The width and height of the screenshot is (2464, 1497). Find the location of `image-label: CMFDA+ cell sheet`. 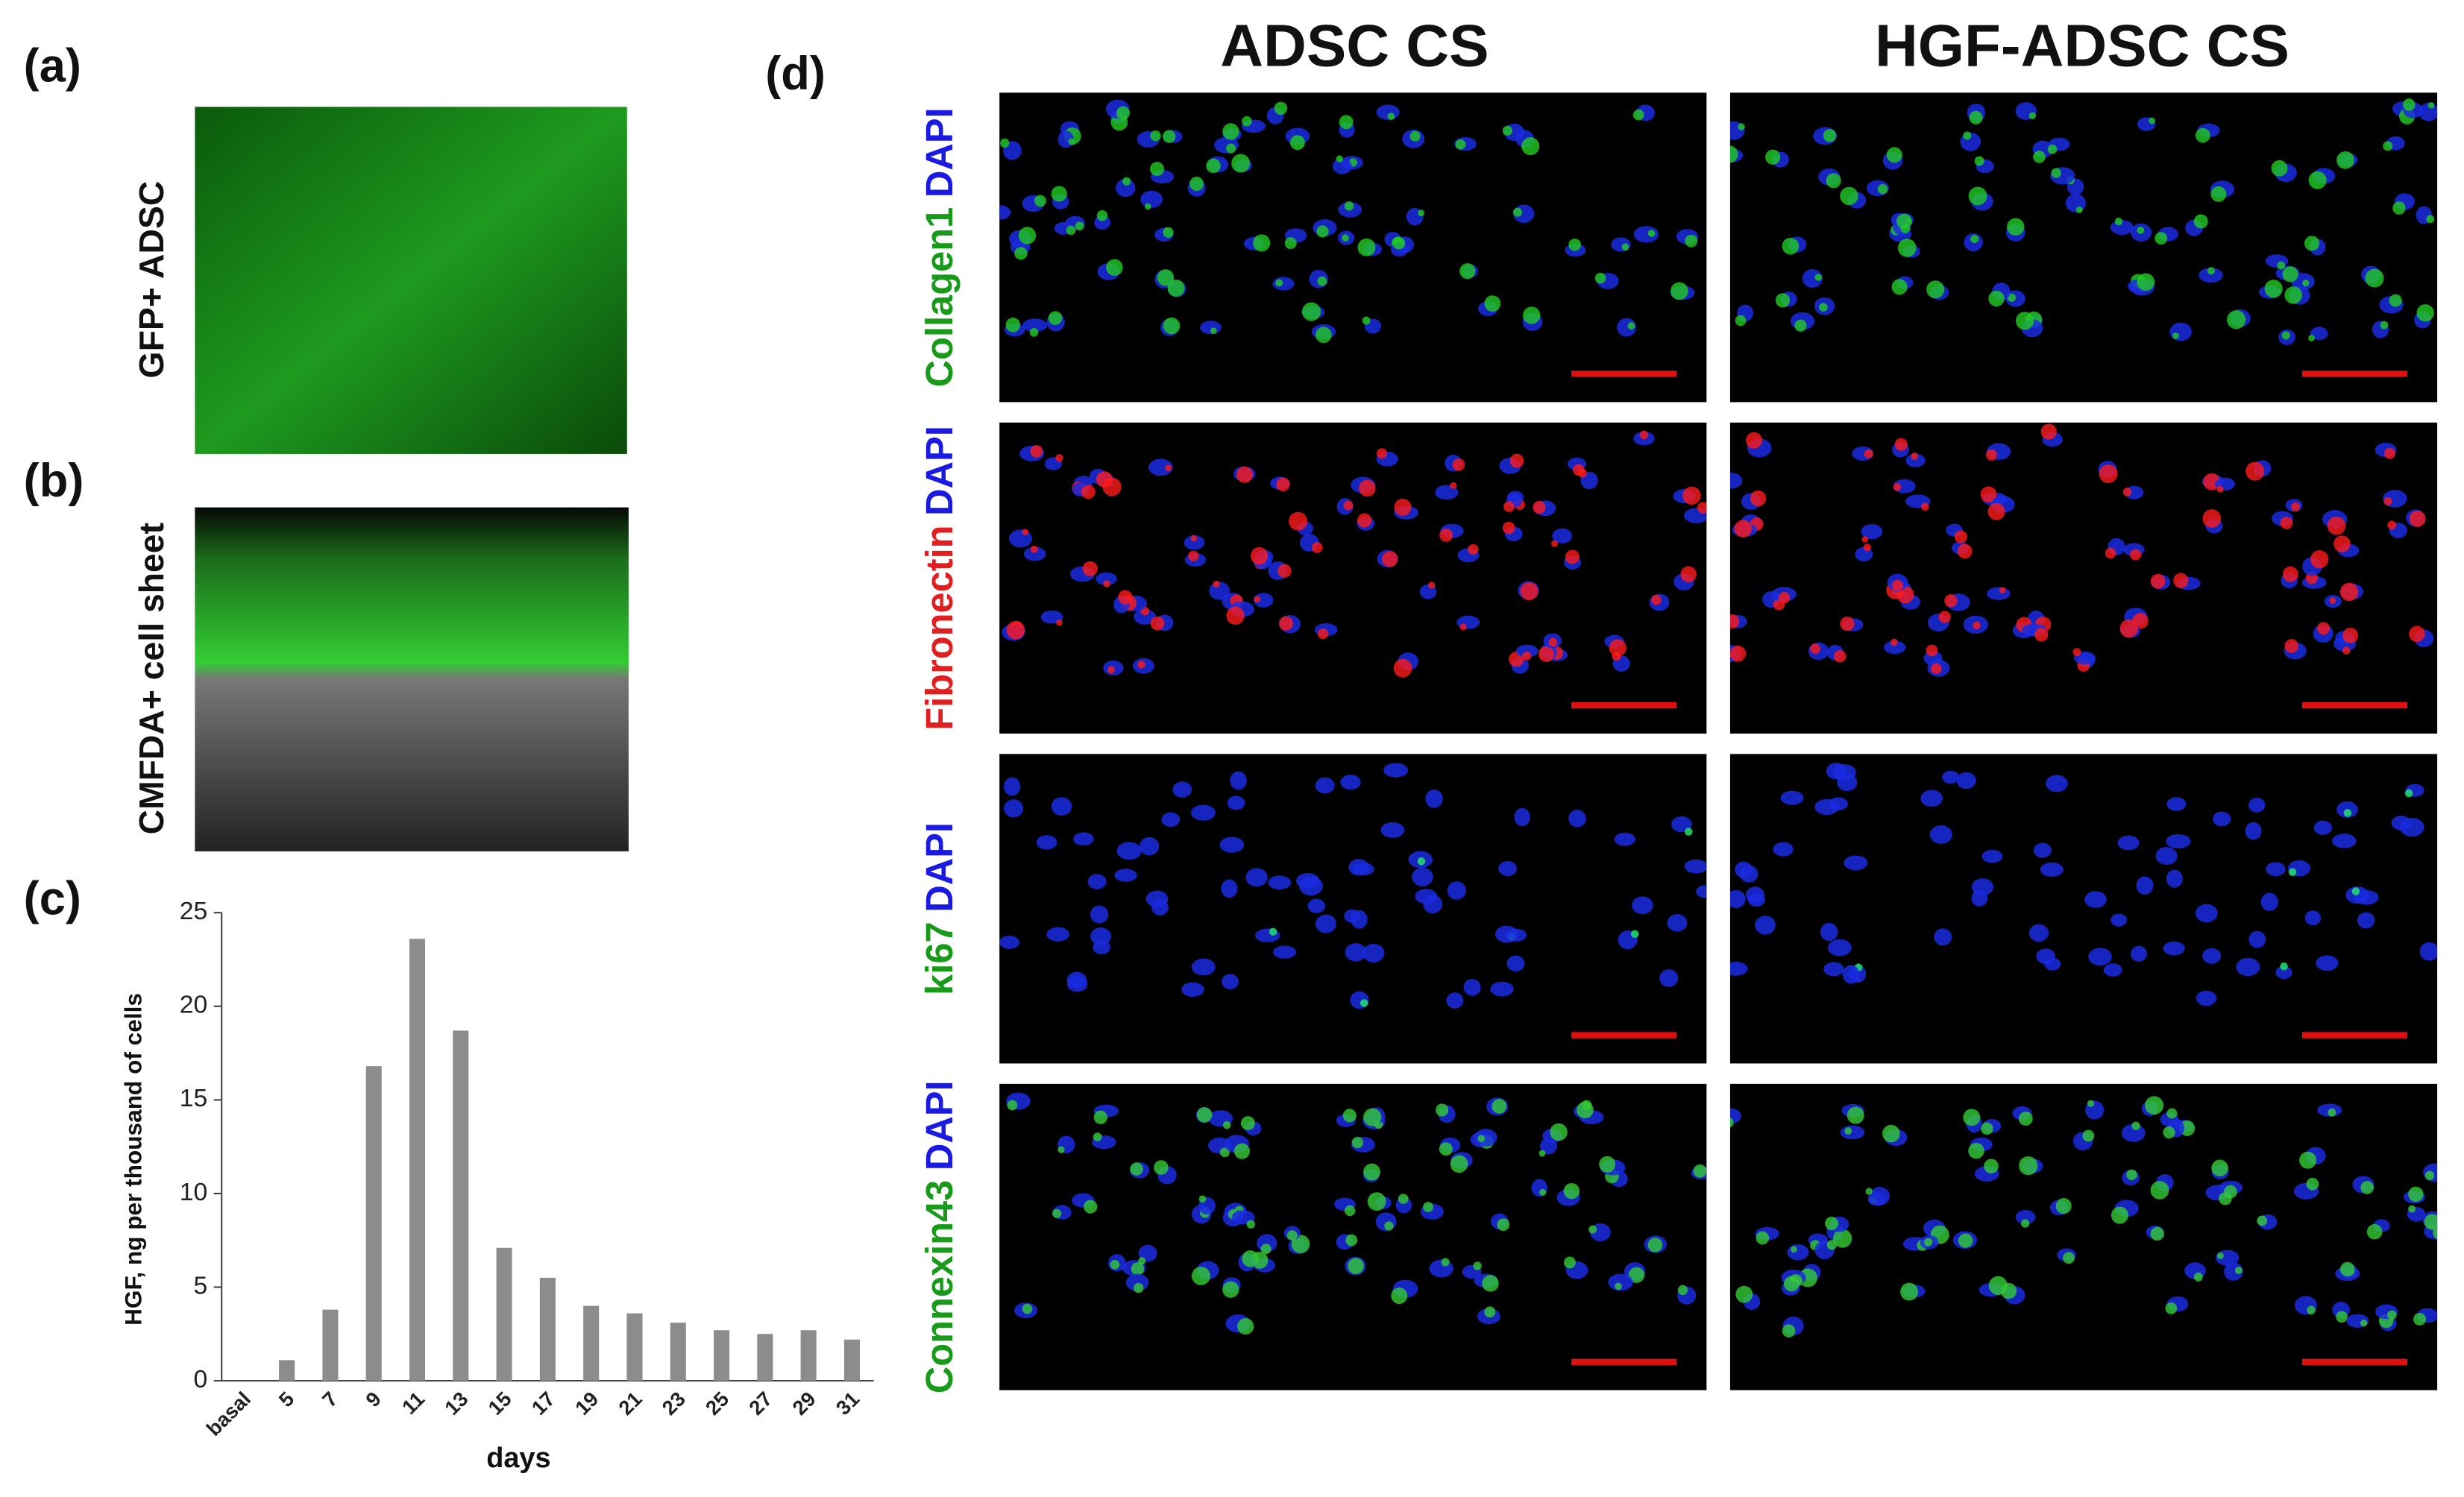

image-label: CMFDA+ cell sheet is located at coordinates (151, 678).